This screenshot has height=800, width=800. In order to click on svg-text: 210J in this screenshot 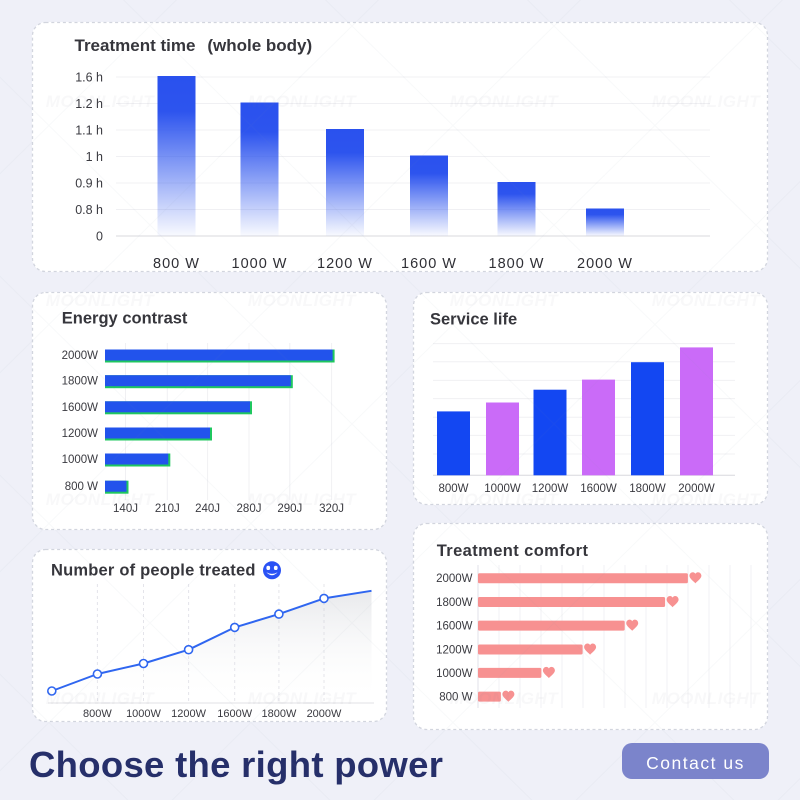, I will do `click(167, 509)`.